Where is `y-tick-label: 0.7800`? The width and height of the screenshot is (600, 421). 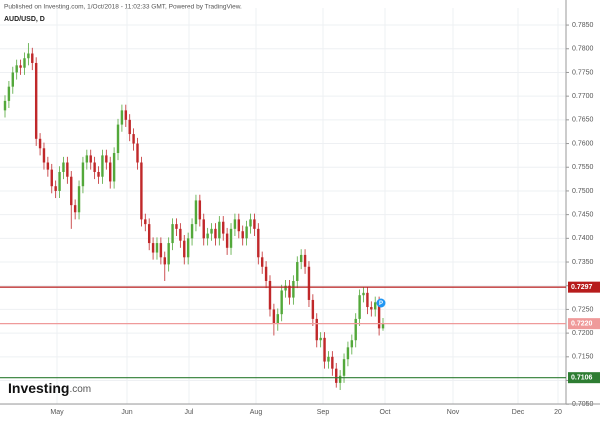 y-tick-label: 0.7800 is located at coordinates (583, 49).